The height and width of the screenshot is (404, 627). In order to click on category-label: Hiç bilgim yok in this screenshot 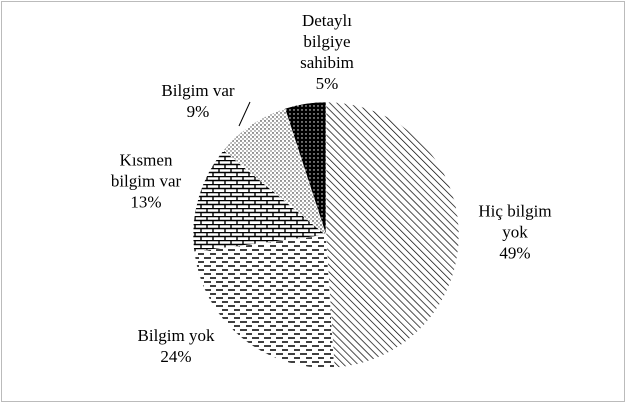, I will do `click(515, 221)`.